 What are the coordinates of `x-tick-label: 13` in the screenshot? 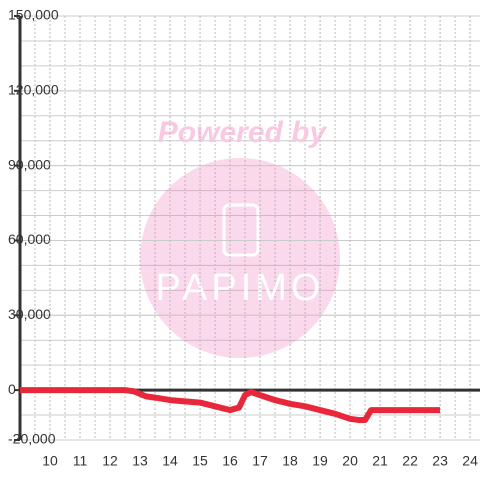 It's located at (140, 461).